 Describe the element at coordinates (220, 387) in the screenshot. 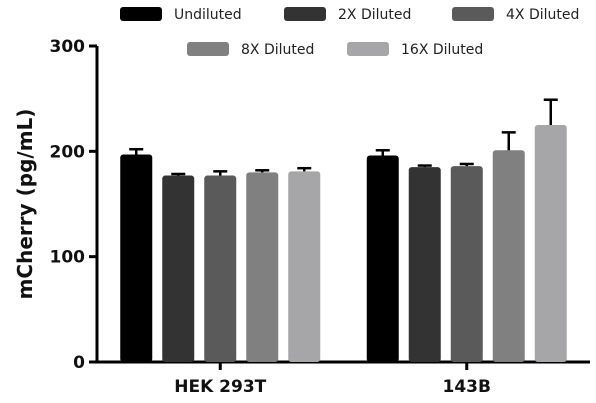

I see `x-tick-label: HEK 293T` at that location.